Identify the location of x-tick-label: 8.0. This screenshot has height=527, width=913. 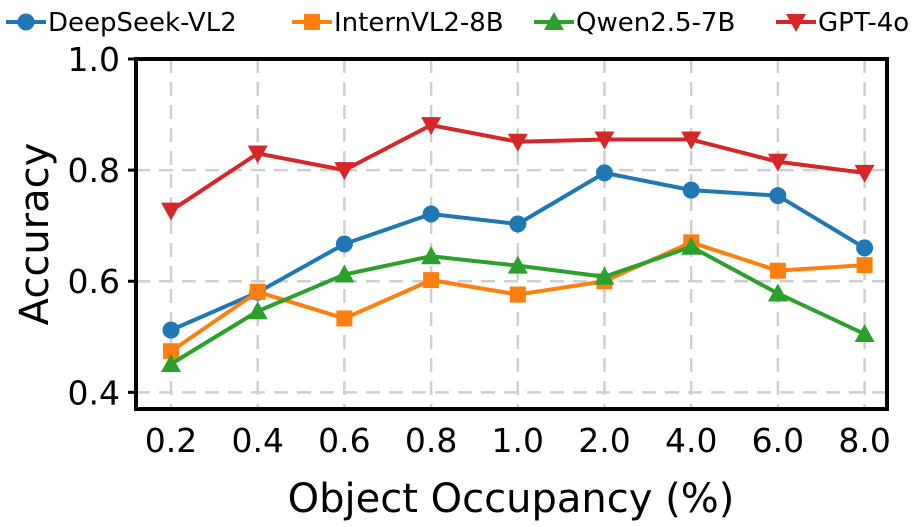
(864, 440).